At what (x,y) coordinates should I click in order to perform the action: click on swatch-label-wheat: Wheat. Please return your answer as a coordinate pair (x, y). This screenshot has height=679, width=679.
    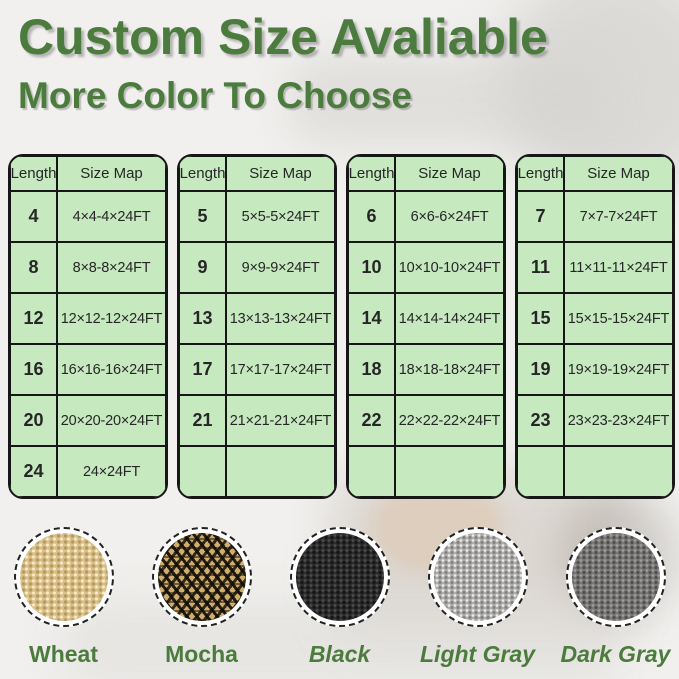
    Looking at the image, I should click on (63, 654).